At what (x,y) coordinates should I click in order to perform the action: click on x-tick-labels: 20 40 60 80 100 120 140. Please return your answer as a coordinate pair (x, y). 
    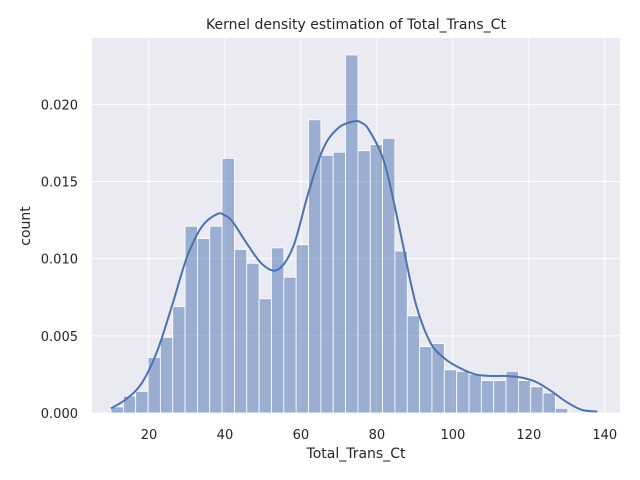
    Looking at the image, I should click on (379, 435).